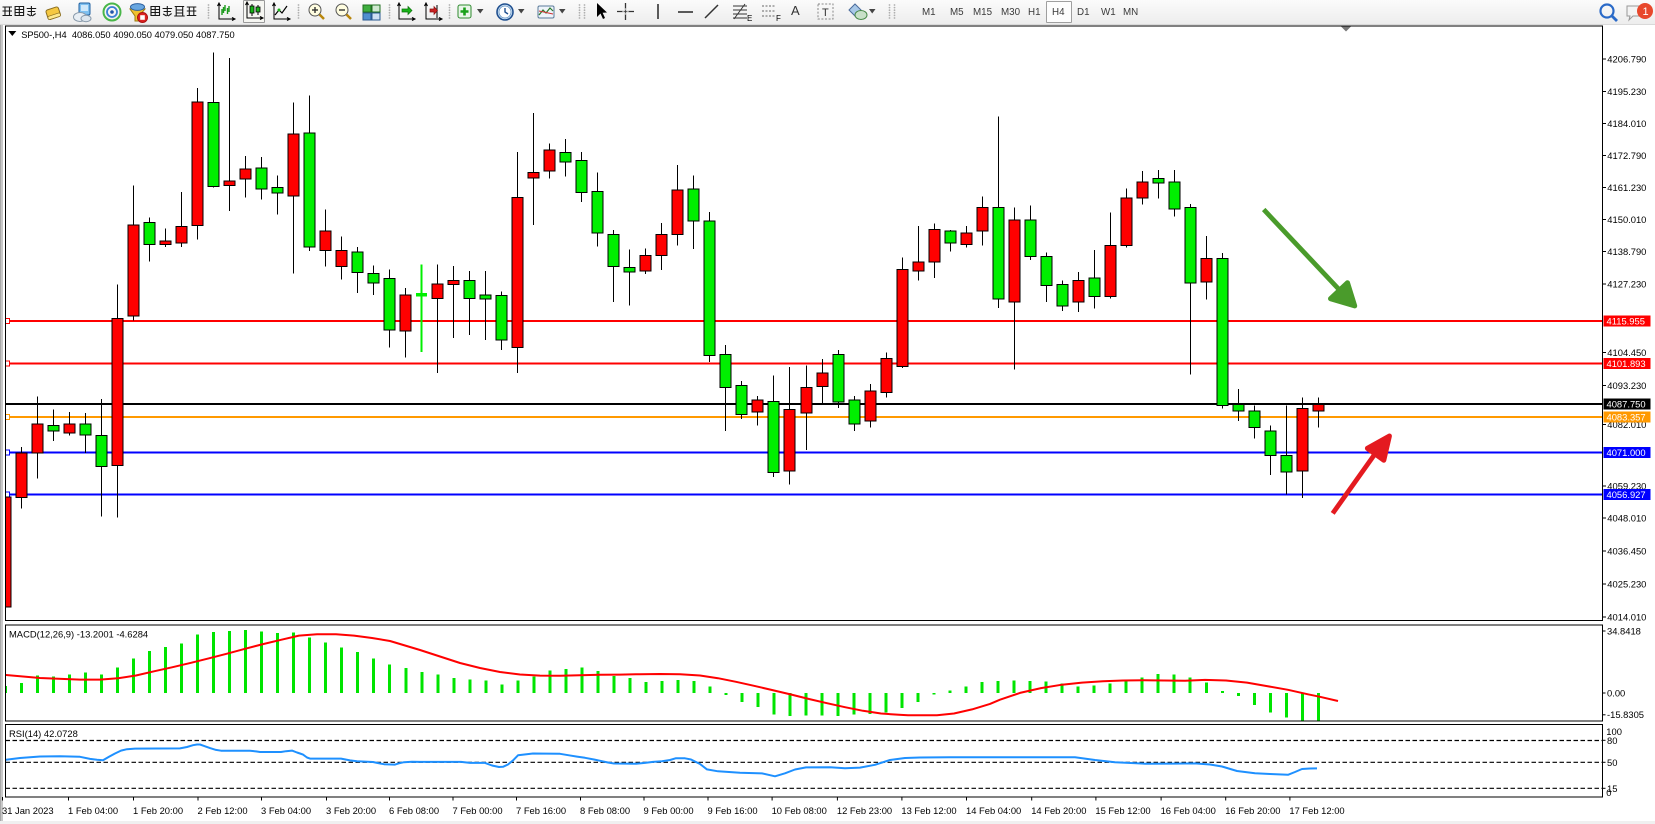 The width and height of the screenshot is (1655, 824). I want to click on svg-text: 4138.790, so click(1626, 251).